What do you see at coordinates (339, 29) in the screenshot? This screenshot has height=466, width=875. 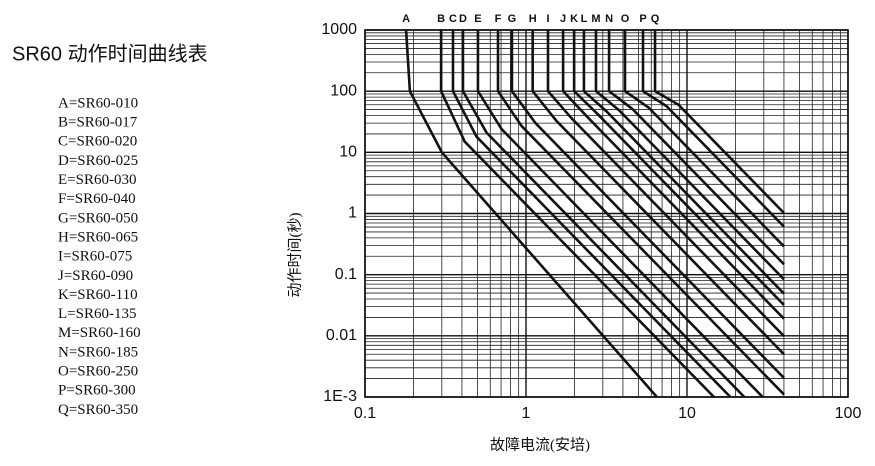 I see `y-tick-label: 1000` at bounding box center [339, 29].